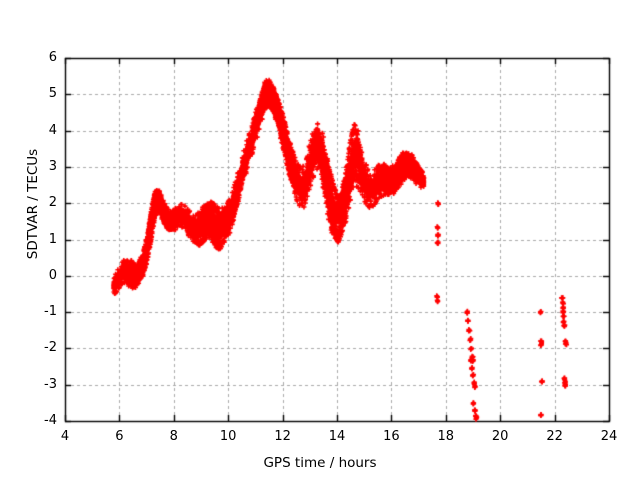 Image resolution: width=640 pixels, height=480 pixels. Describe the element at coordinates (50, 348) in the screenshot. I see `y-tick-label: -2` at that location.